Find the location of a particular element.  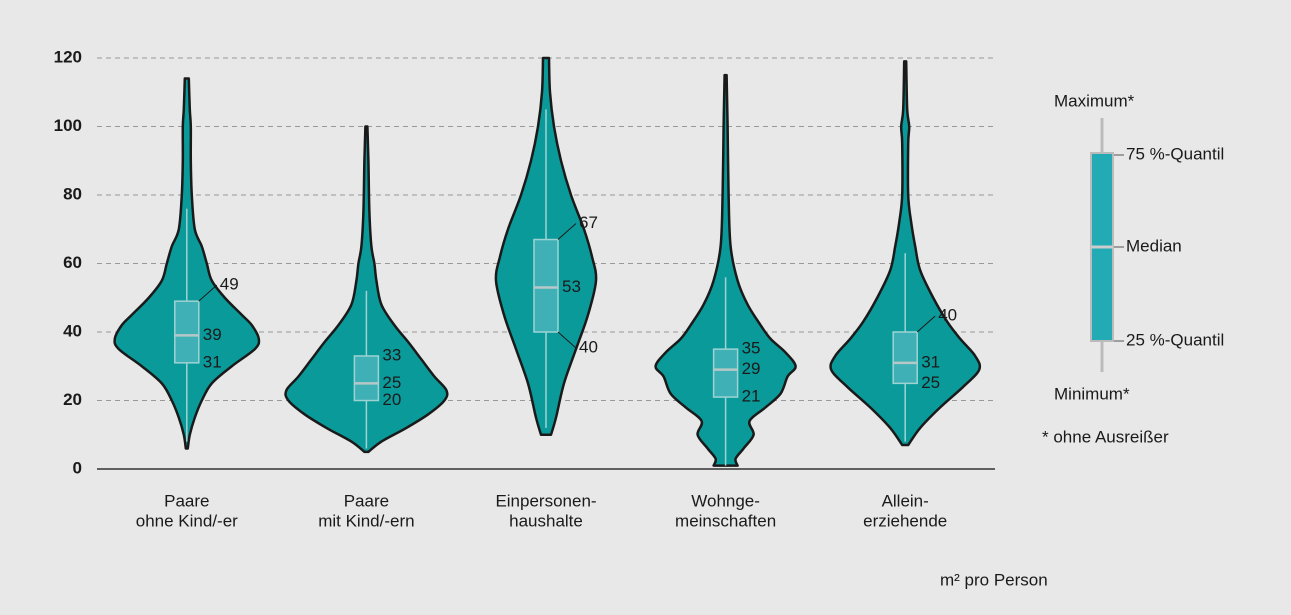

x-tick-label: mit Kind/-ern is located at coordinates (366, 520).